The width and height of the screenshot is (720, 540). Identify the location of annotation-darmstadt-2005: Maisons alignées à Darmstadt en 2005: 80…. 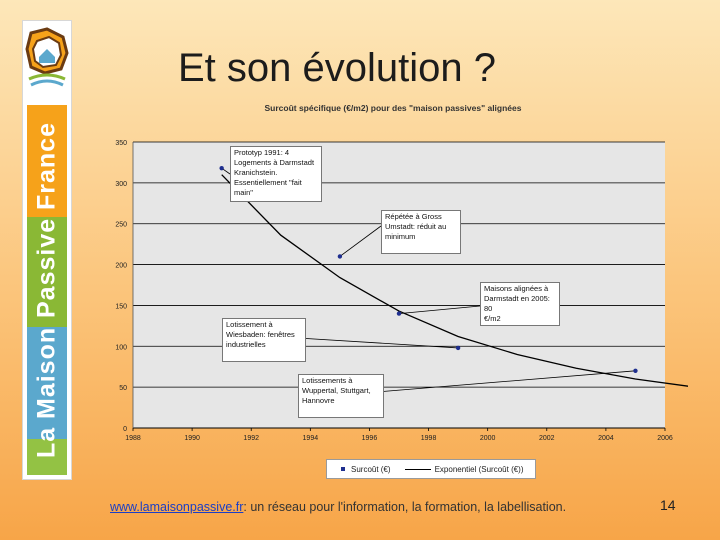
(520, 304).